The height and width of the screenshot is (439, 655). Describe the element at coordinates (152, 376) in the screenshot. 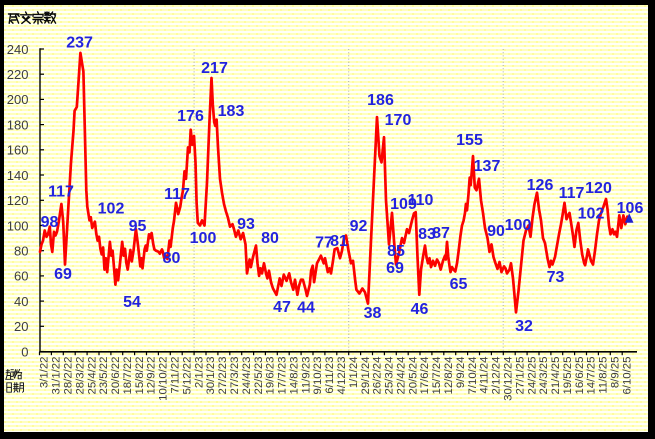

I see `svg-text: 12/9/22` at that location.